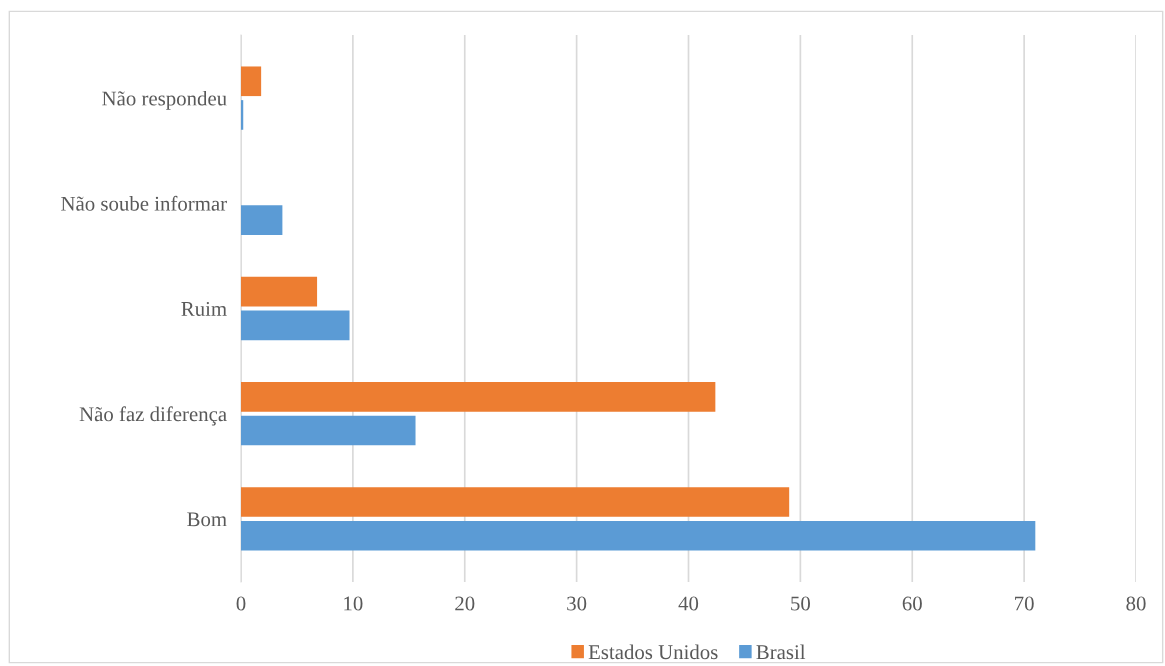 The image size is (1165, 666). What do you see at coordinates (207, 519) in the screenshot?
I see `y-tick-label: Bom` at bounding box center [207, 519].